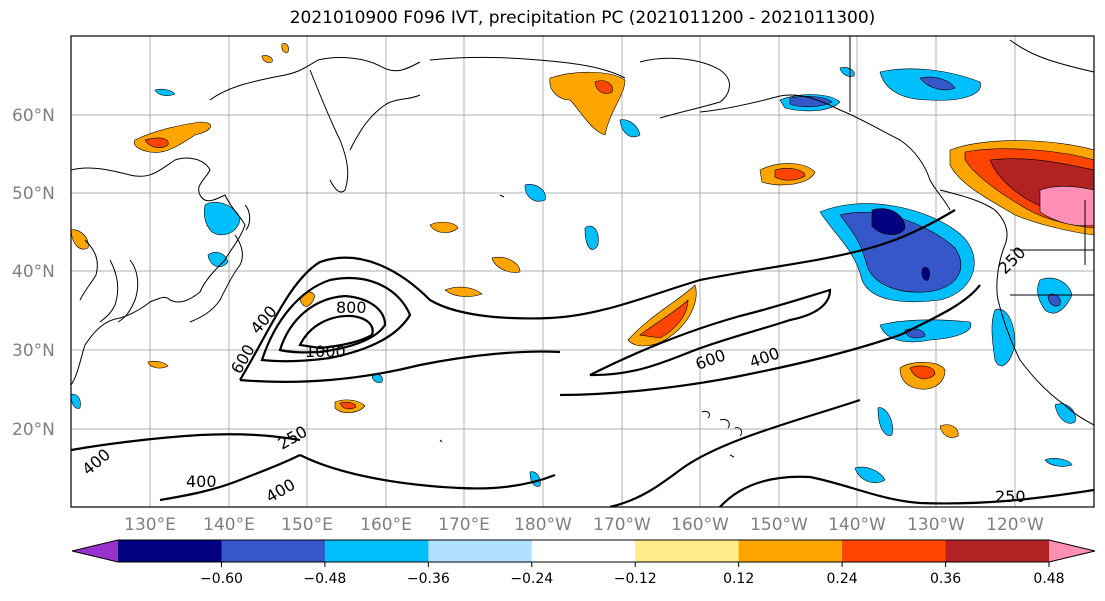  Describe the element at coordinates (150, 525) in the screenshot. I see `lon-tick-label: 130°E` at that location.